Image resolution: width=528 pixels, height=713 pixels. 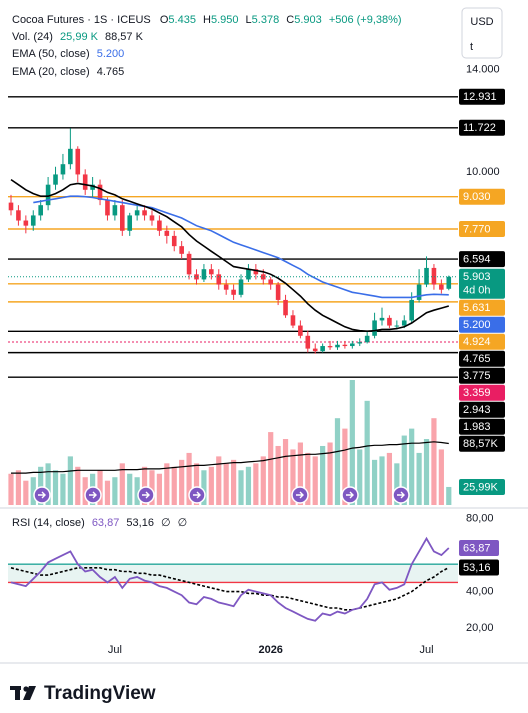 I want to click on countdown: 4d 0h, so click(x=477, y=291).